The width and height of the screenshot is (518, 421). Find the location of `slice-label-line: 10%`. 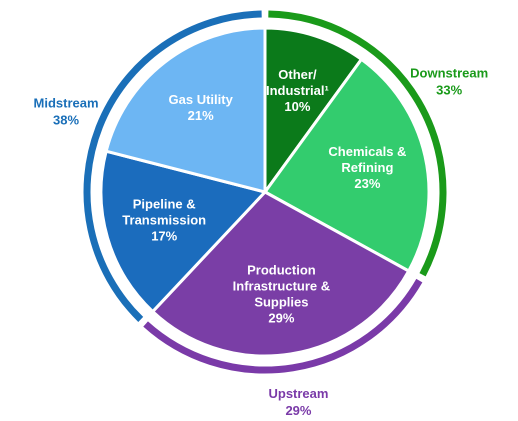

slice-label-line: 10% is located at coordinates (297, 107).